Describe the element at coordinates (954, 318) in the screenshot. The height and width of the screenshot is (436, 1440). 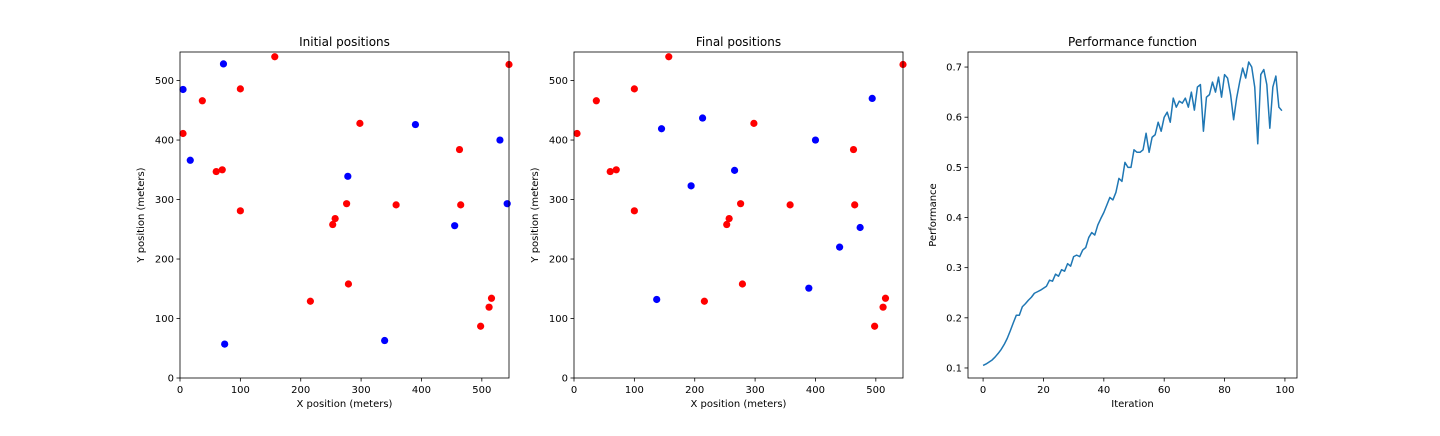
I see `y-tick-label: 0.2` at that location.